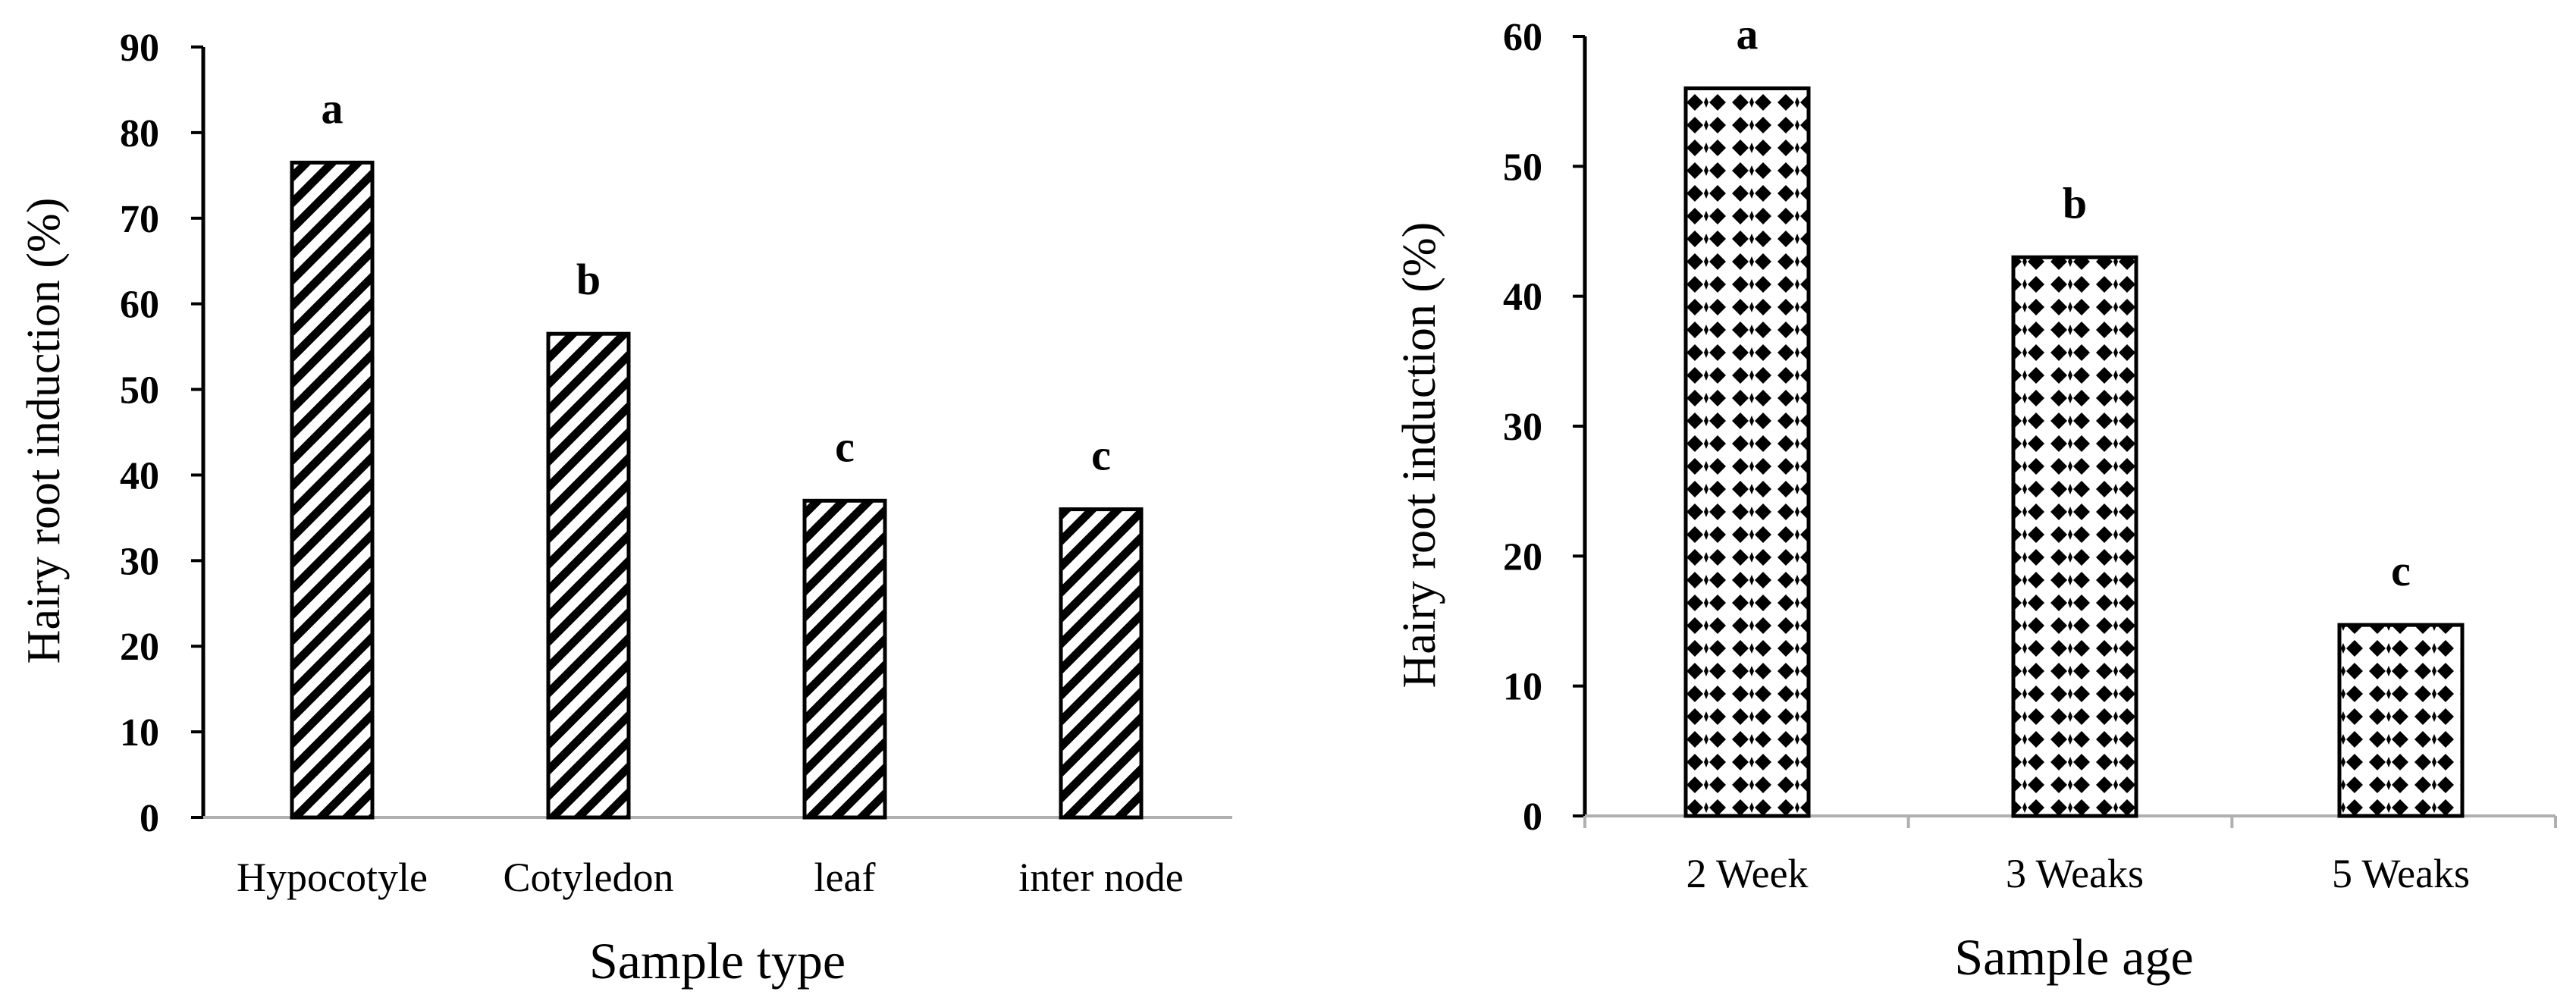 This screenshot has height=1004, width=2576. I want to click on y-tick-label-2-2: 20, so click(1522, 557).